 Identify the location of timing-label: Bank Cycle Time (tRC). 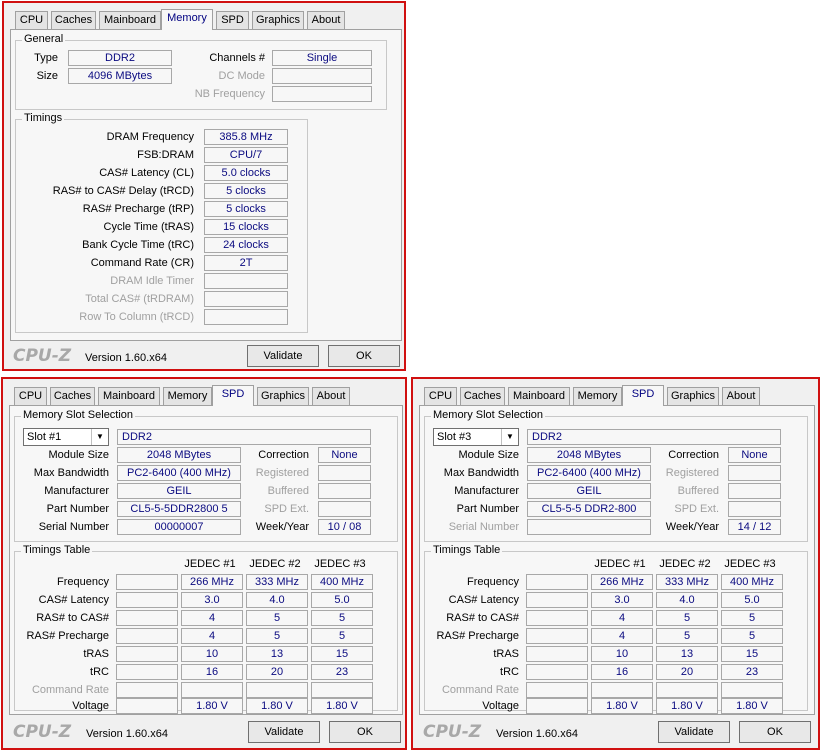
(138, 245).